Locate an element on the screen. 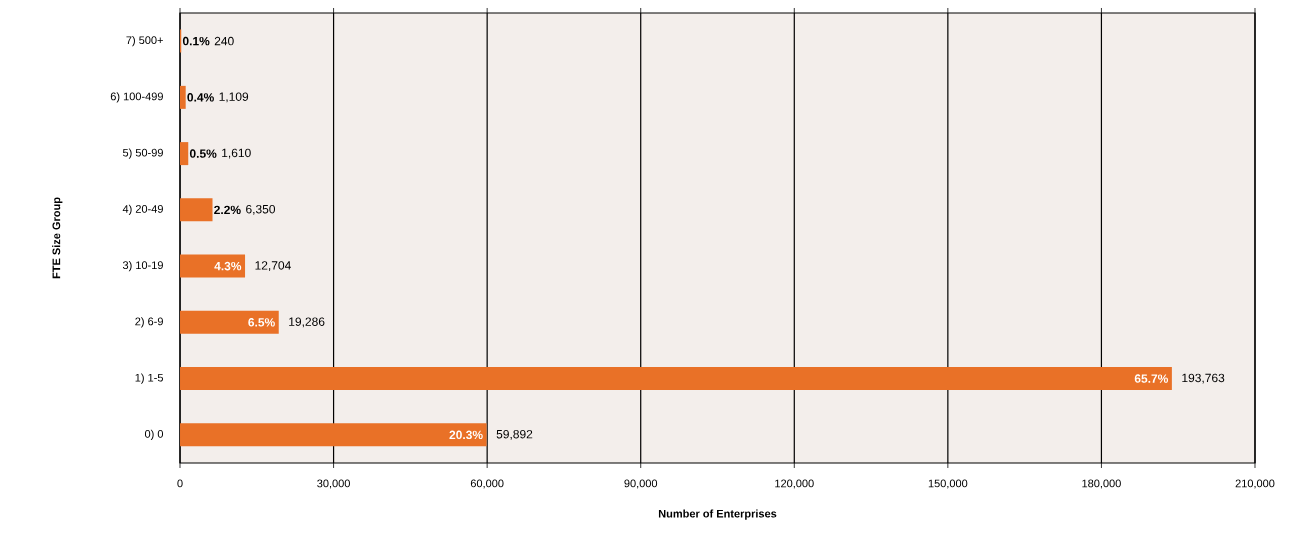 This screenshot has height=540, width=1289. x-tick-label: 150,000 is located at coordinates (948, 484).